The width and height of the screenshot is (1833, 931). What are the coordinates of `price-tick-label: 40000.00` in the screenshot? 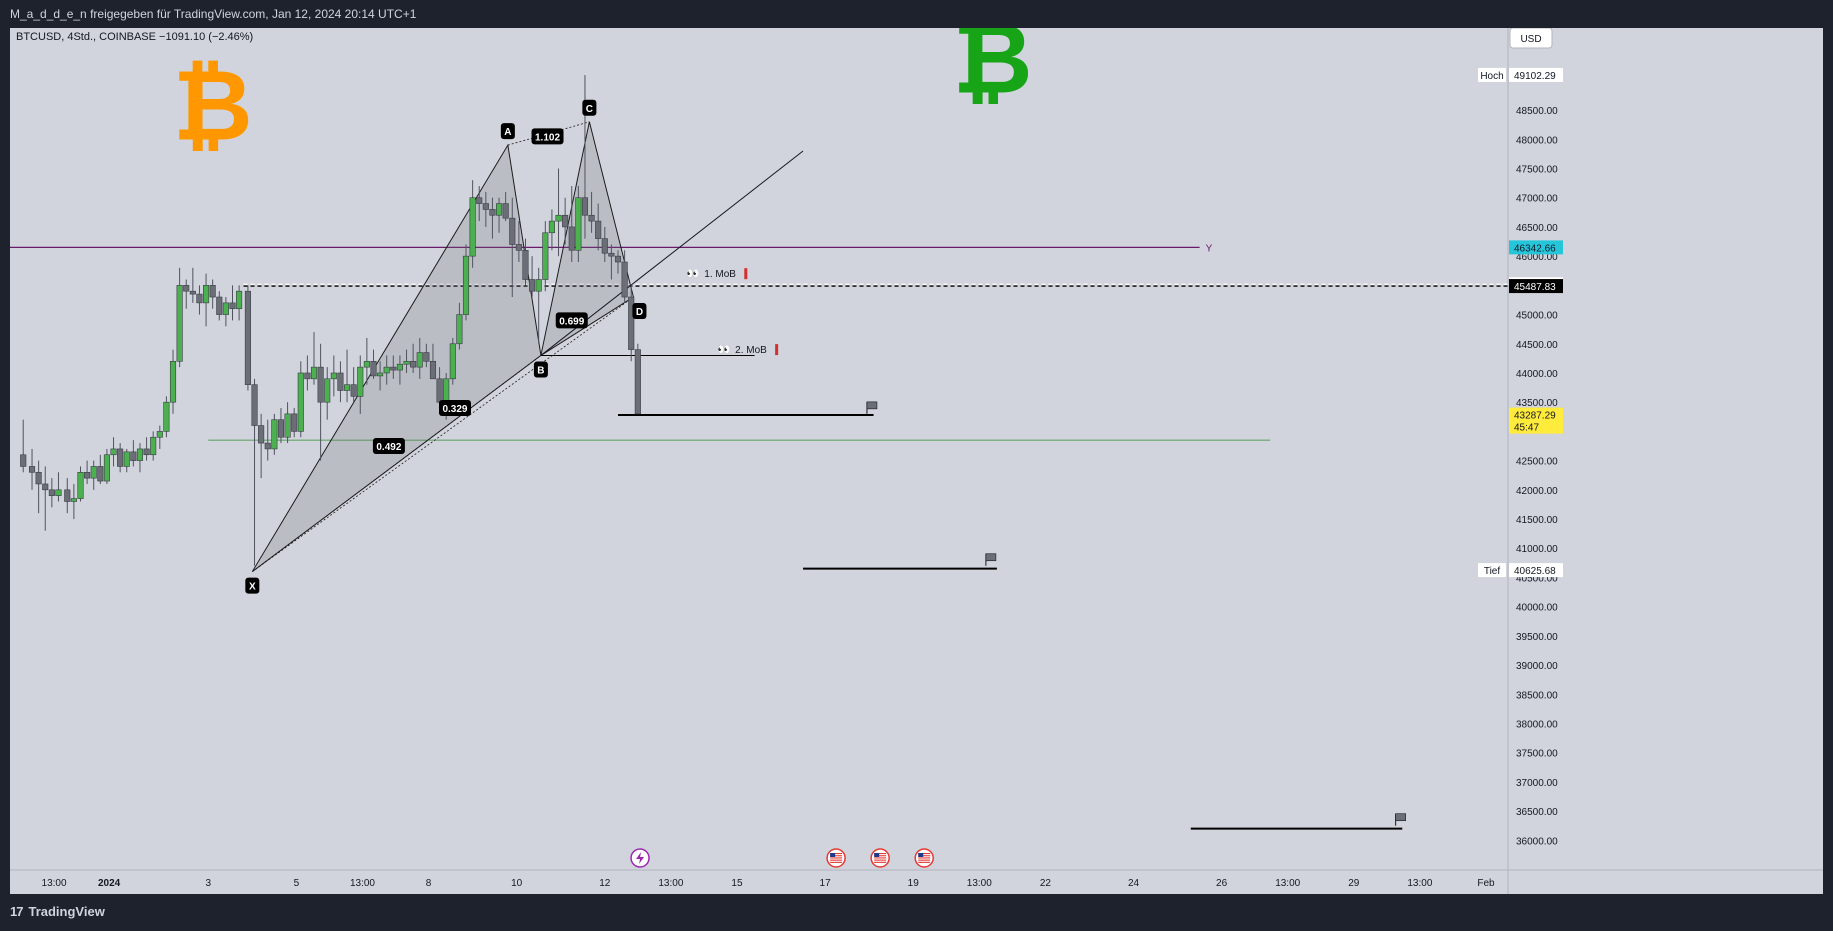 It's located at (1537, 608).